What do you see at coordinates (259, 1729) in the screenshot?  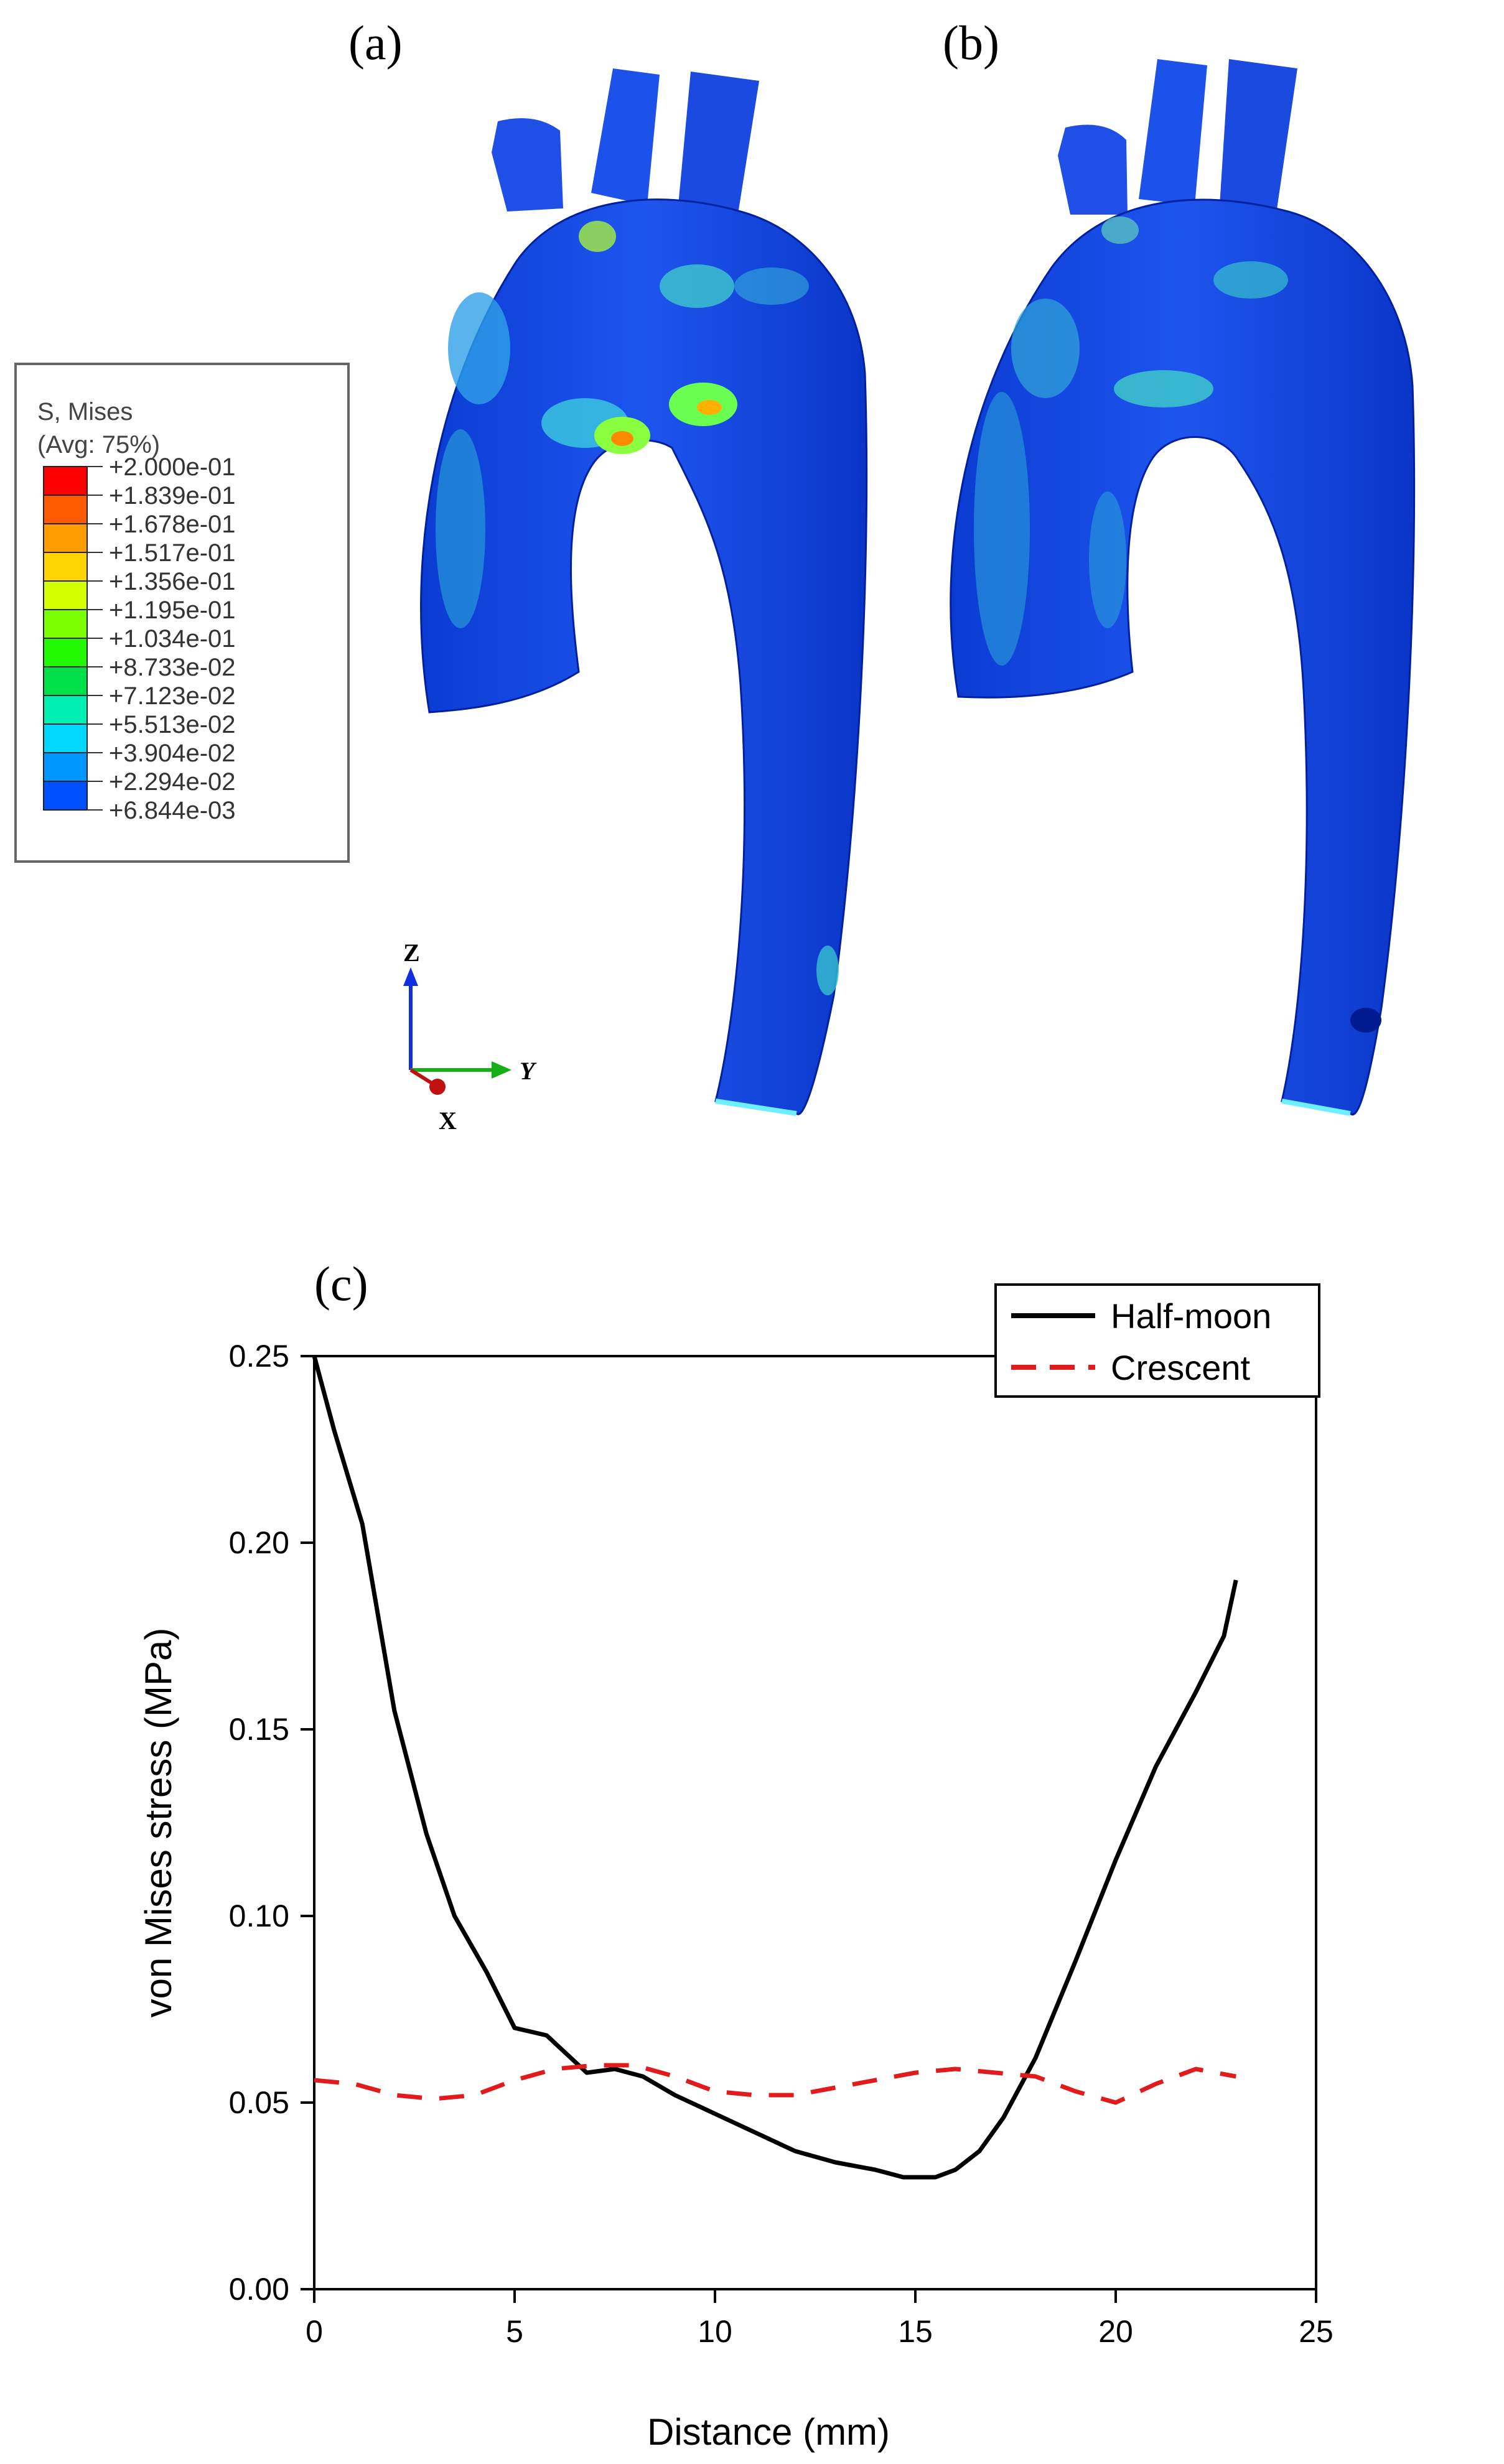 I see `y-tick-label: 0.15` at bounding box center [259, 1729].